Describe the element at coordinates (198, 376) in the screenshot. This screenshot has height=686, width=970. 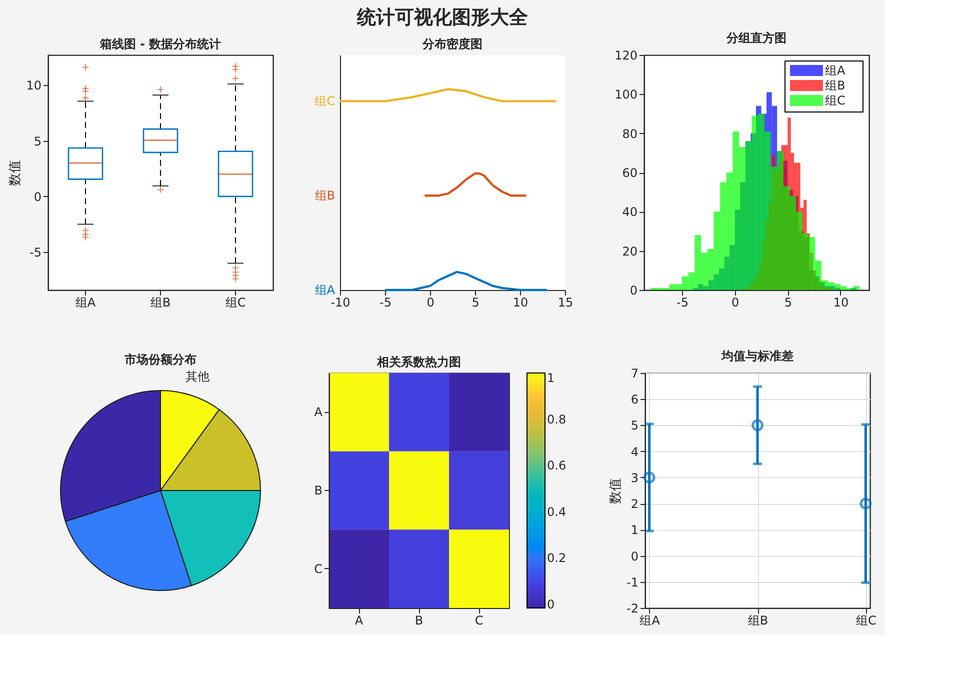
I see `slice-label: 其他` at that location.